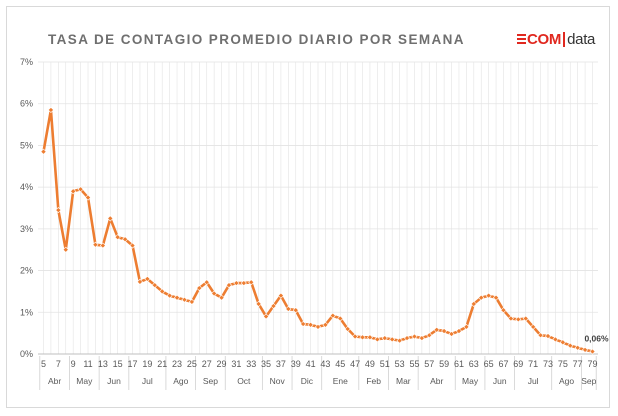  I want to click on month-label: Dic, so click(307, 381).